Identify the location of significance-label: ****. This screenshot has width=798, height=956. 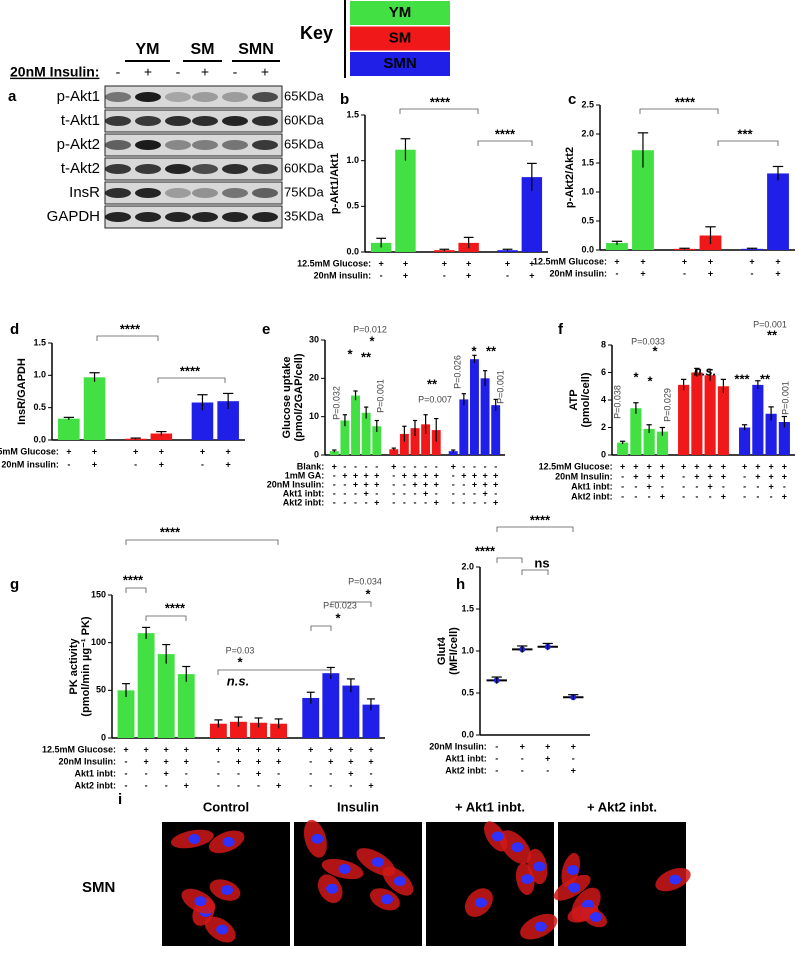
(540, 519).